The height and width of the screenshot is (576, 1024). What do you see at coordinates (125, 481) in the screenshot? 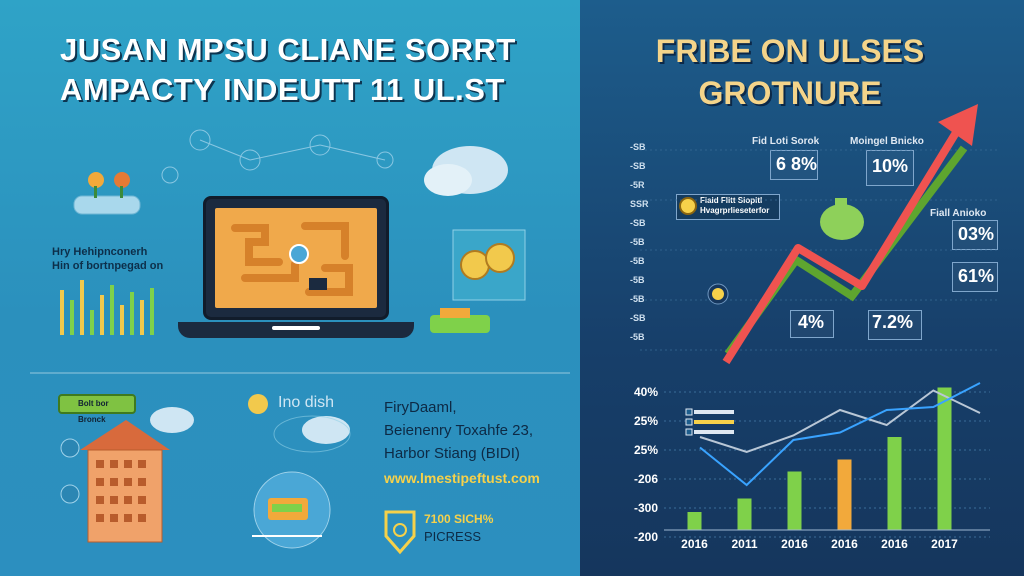
I see `house-icon` at bounding box center [125, 481].